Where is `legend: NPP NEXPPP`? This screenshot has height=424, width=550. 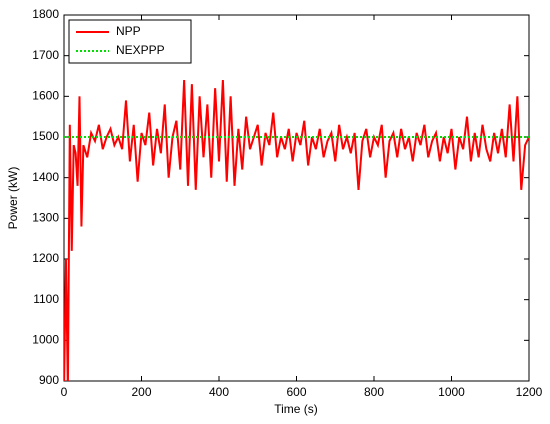
legend: NPP NEXPPP is located at coordinates (130, 41).